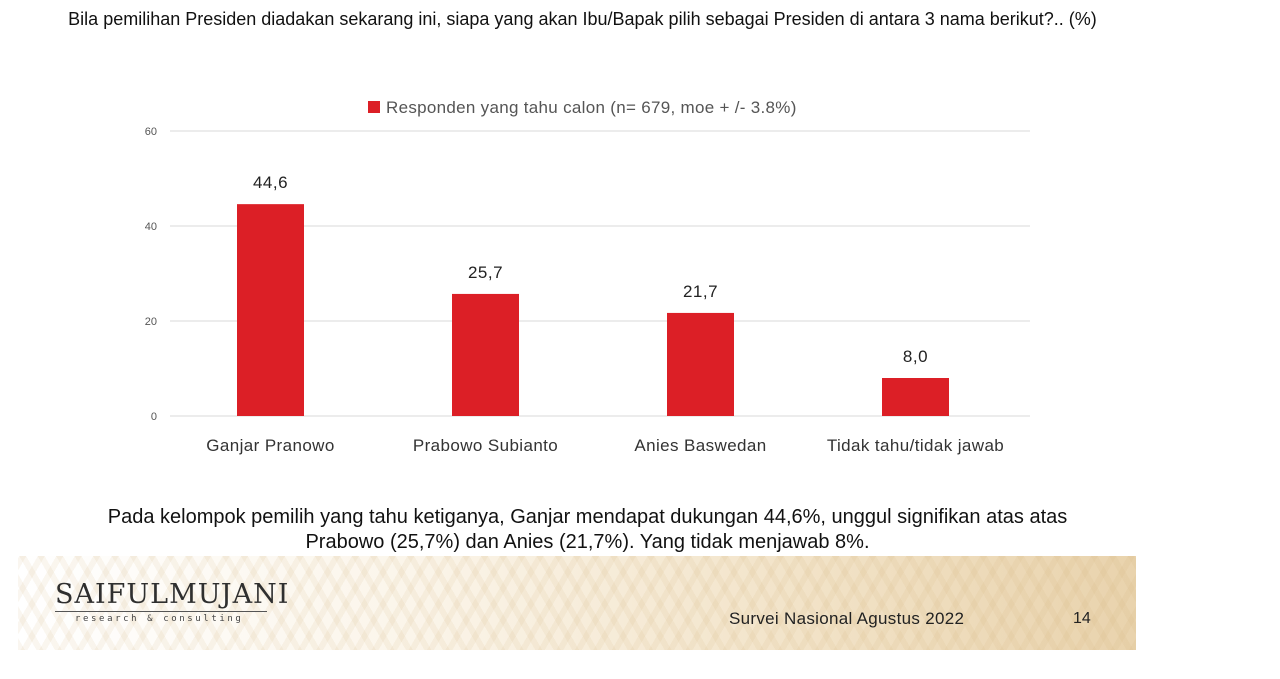 The image size is (1280, 679). Describe the element at coordinates (700, 445) in the screenshot. I see `category-label: Anies Baswedan` at that location.